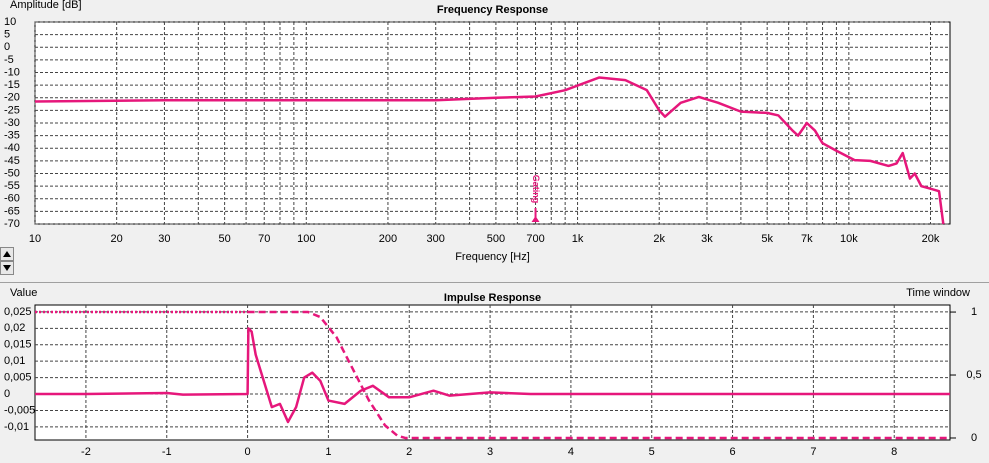 The width and height of the screenshot is (989, 463). I want to click on x-tick-label: 5k, so click(767, 239).